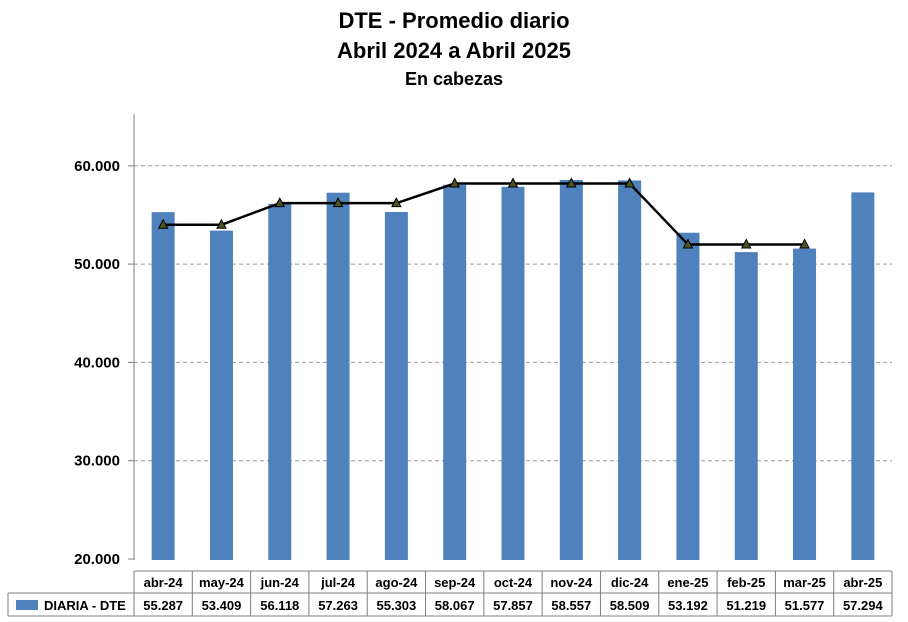 Image resolution: width=908 pixels, height=622 pixels. Describe the element at coordinates (222, 582) in the screenshot. I see `x-tick-label: may-24` at that location.